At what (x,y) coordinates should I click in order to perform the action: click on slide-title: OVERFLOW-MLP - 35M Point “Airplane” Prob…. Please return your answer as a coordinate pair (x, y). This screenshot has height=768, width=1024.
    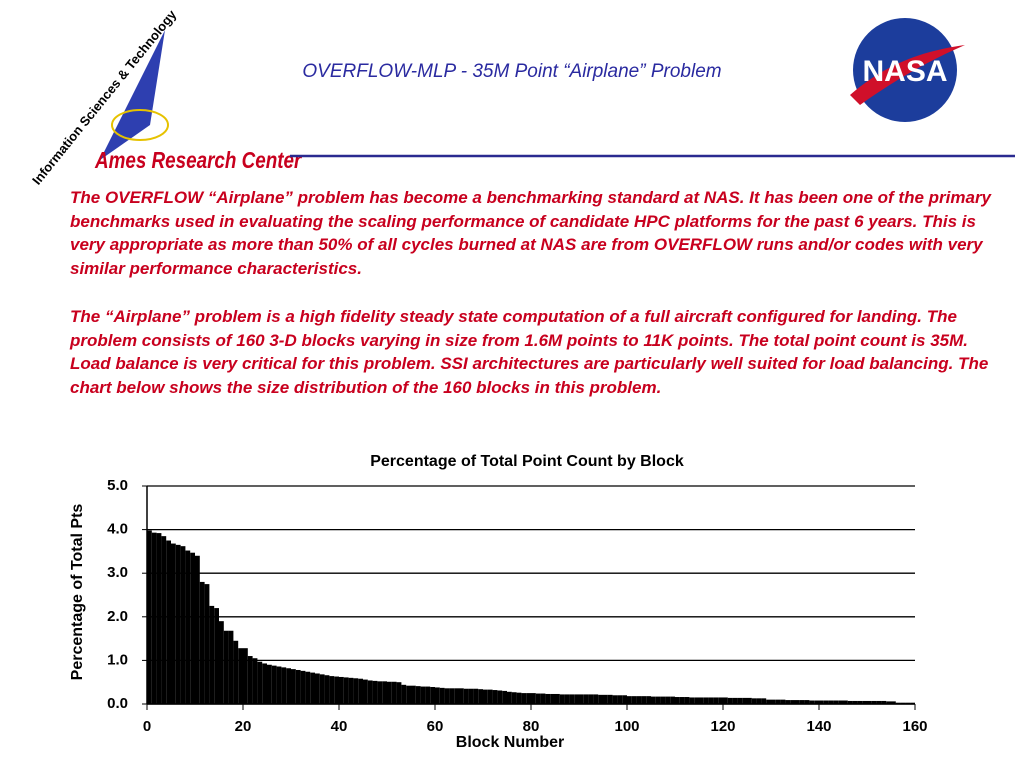
    Looking at the image, I should click on (511, 71).